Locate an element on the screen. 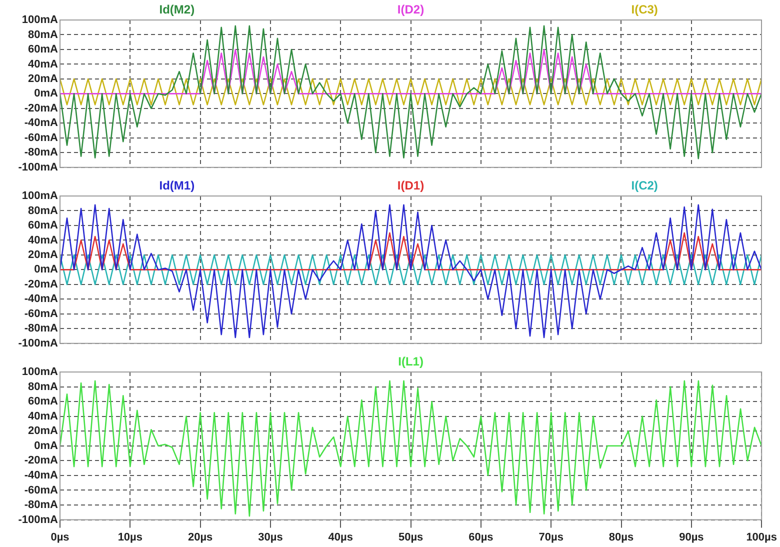  x-tick-label: 70µs is located at coordinates (551, 537).